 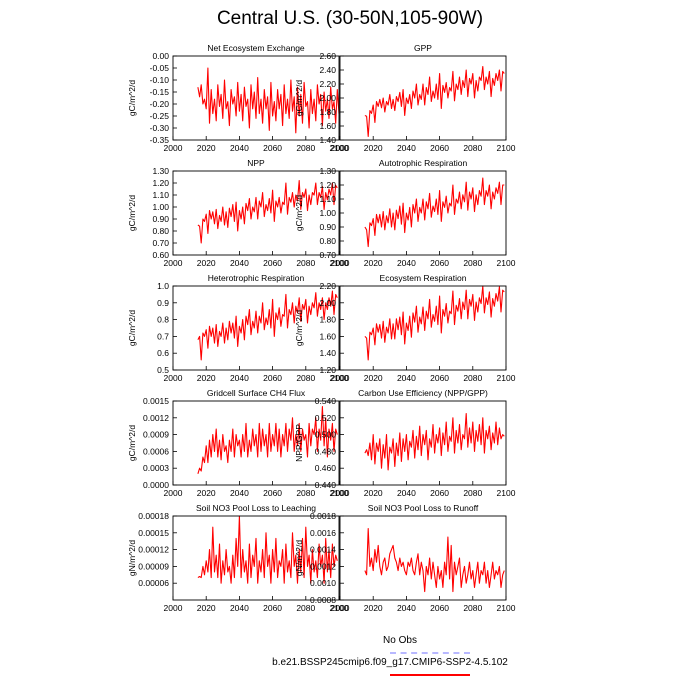 What do you see at coordinates (323, 600) in the screenshot?
I see `y-tick-label: 0.0008` at bounding box center [323, 600].